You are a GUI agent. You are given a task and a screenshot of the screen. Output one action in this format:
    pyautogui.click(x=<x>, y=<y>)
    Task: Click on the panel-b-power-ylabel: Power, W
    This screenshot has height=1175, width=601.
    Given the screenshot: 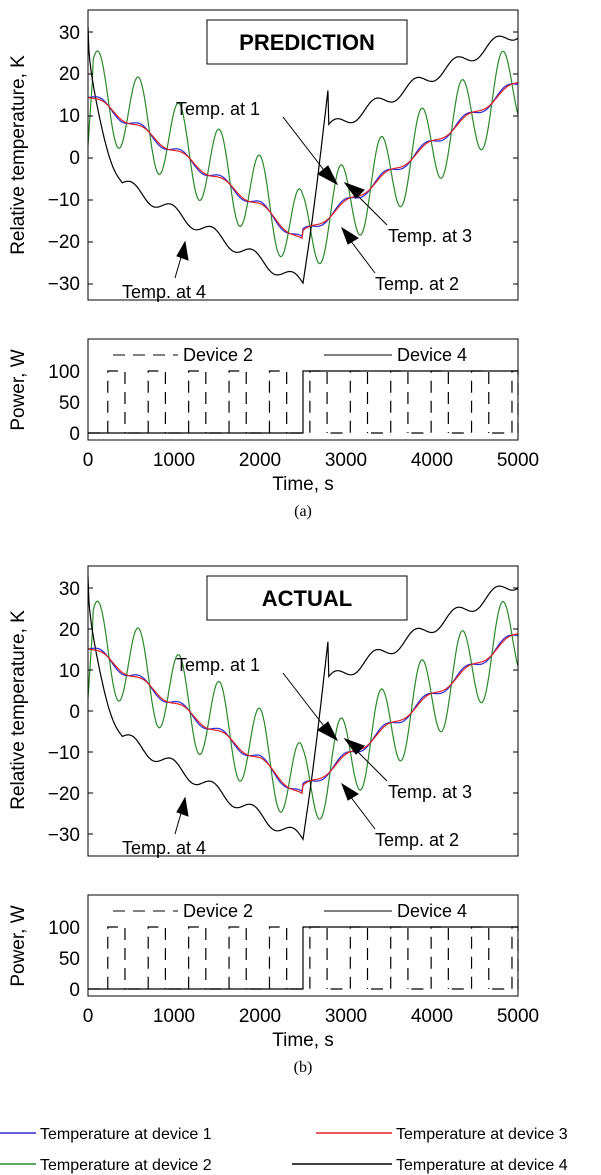 What is the action you would take?
    pyautogui.click(x=18, y=945)
    